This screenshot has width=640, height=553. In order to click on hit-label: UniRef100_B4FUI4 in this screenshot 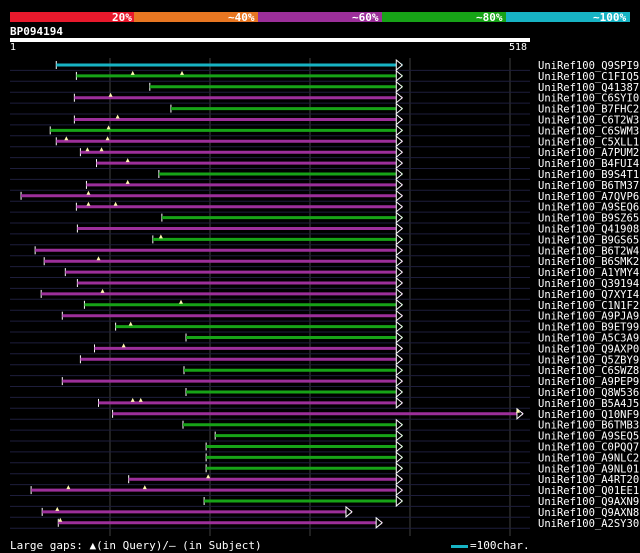, I will do `click(588, 164)`.